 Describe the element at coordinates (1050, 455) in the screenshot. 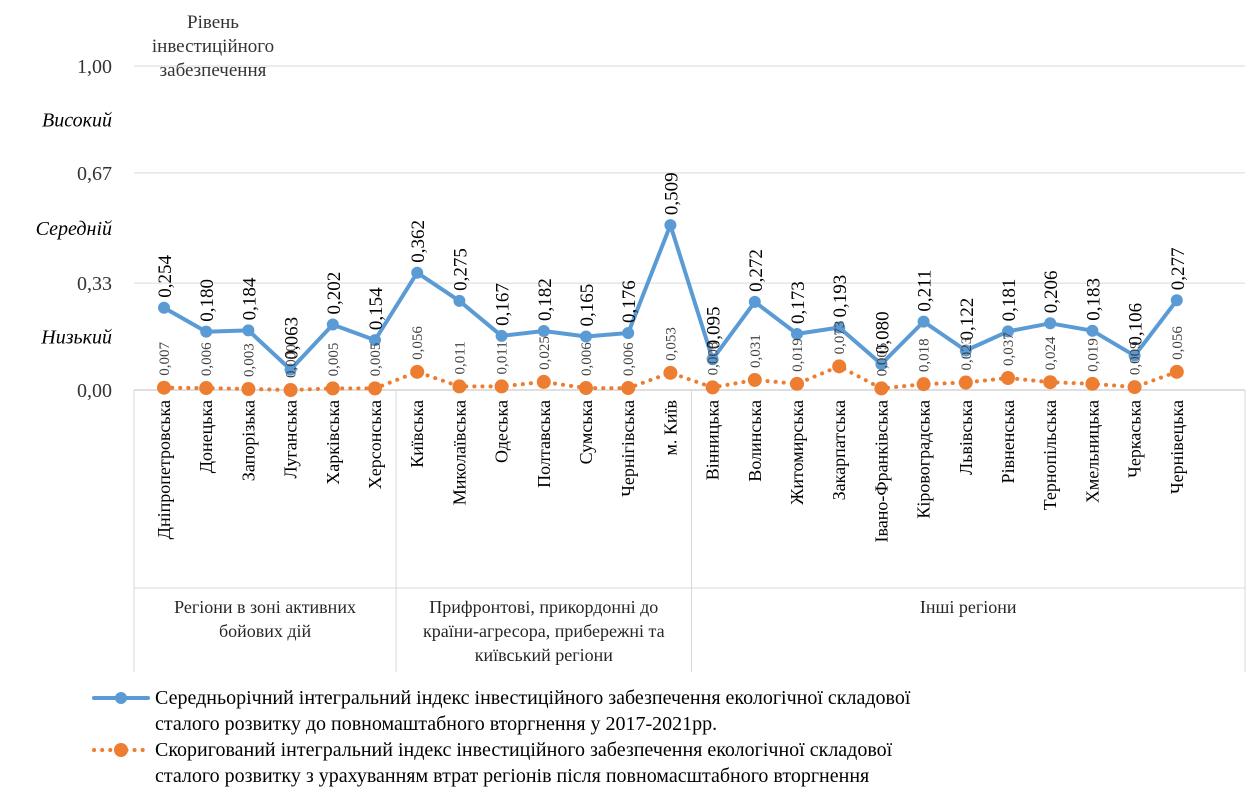

I see `category-label: Тернопільська` at that location.